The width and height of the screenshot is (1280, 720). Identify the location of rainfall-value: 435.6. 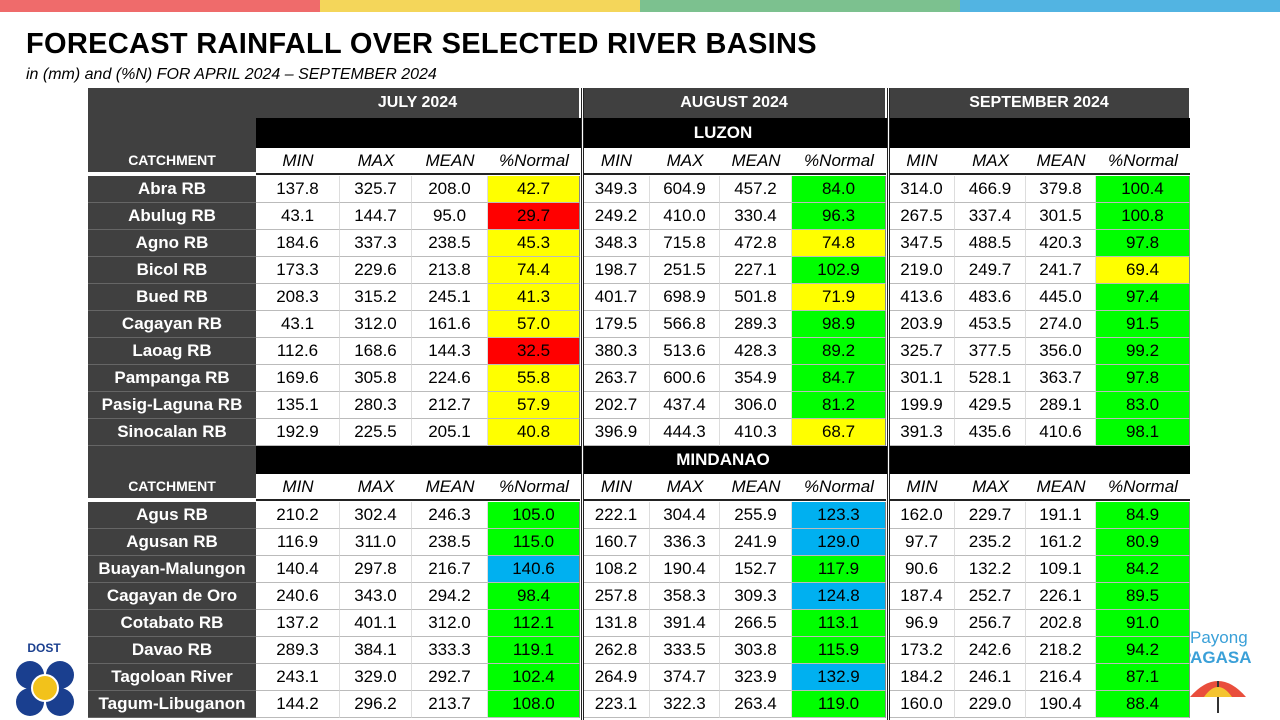
(990, 432).